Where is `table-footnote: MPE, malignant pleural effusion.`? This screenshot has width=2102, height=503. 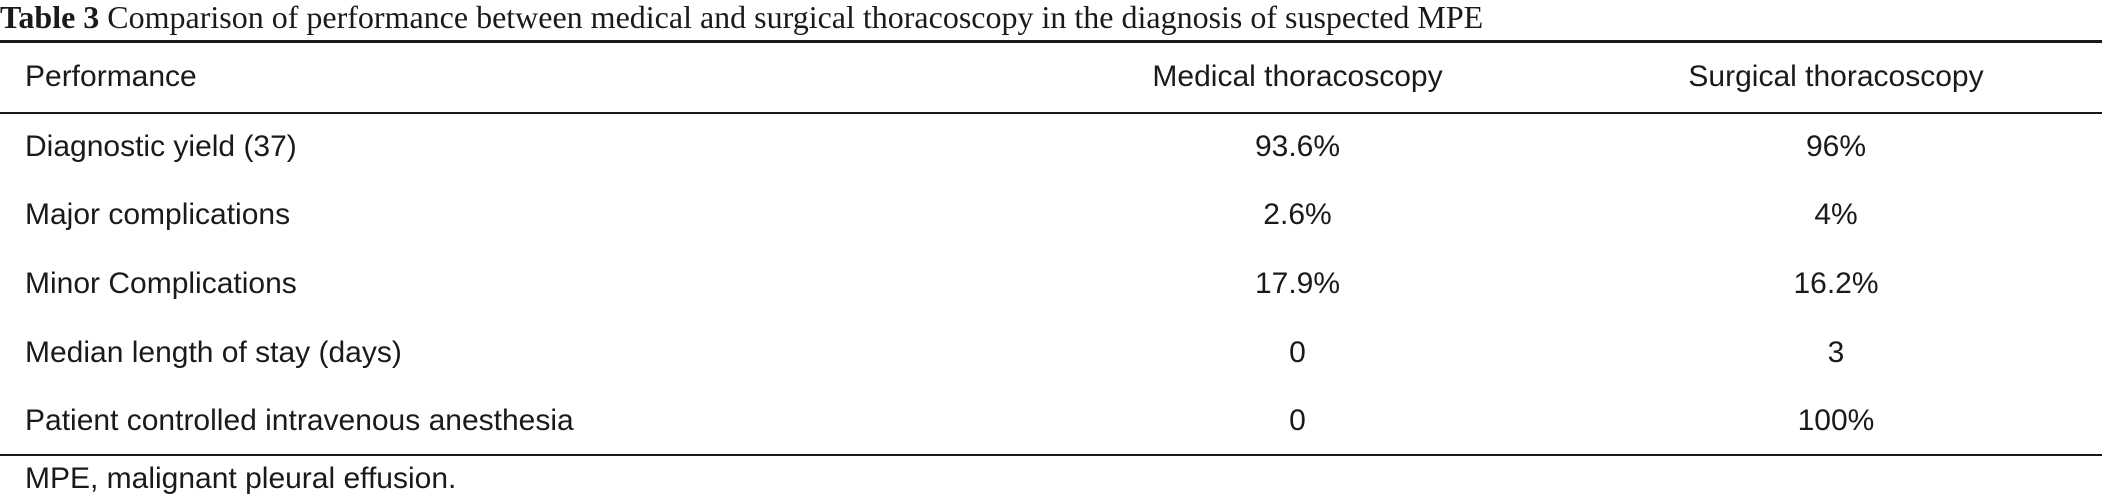 table-footnote: MPE, malignant pleural effusion. is located at coordinates (241, 478).